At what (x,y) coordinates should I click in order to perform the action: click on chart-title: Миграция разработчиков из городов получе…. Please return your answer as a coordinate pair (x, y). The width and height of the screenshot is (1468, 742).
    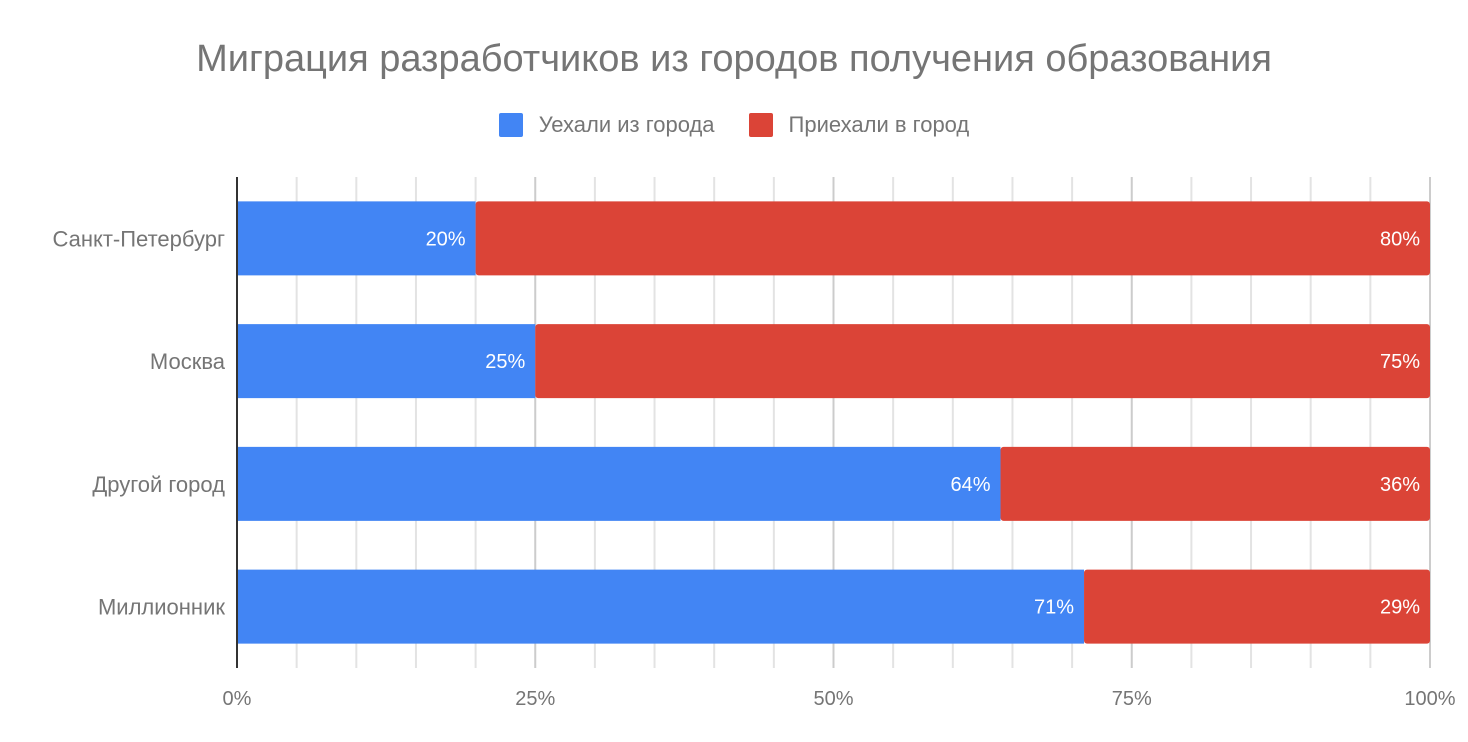
    Looking at the image, I should click on (734, 59).